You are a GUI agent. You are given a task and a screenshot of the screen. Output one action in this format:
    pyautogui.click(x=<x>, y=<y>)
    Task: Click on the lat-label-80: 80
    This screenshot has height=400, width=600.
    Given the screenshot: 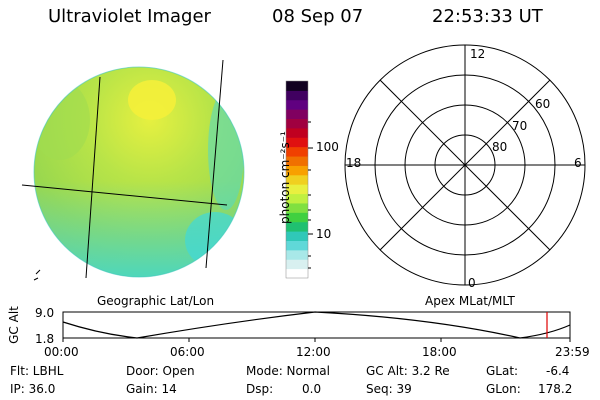 What is the action you would take?
    pyautogui.click(x=500, y=147)
    